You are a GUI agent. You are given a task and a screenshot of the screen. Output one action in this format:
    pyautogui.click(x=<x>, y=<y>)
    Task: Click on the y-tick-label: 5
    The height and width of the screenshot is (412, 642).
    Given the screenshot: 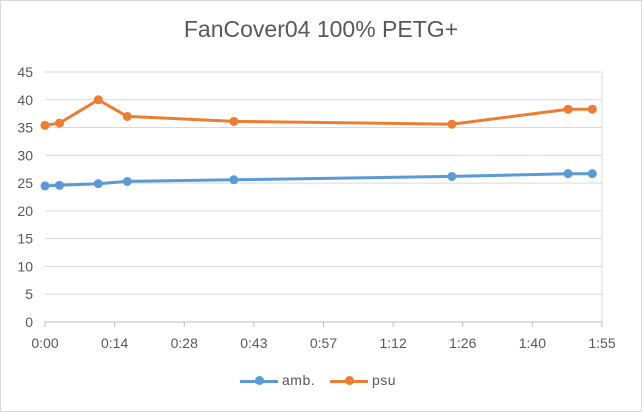 What is the action you would take?
    pyautogui.click(x=29, y=294)
    